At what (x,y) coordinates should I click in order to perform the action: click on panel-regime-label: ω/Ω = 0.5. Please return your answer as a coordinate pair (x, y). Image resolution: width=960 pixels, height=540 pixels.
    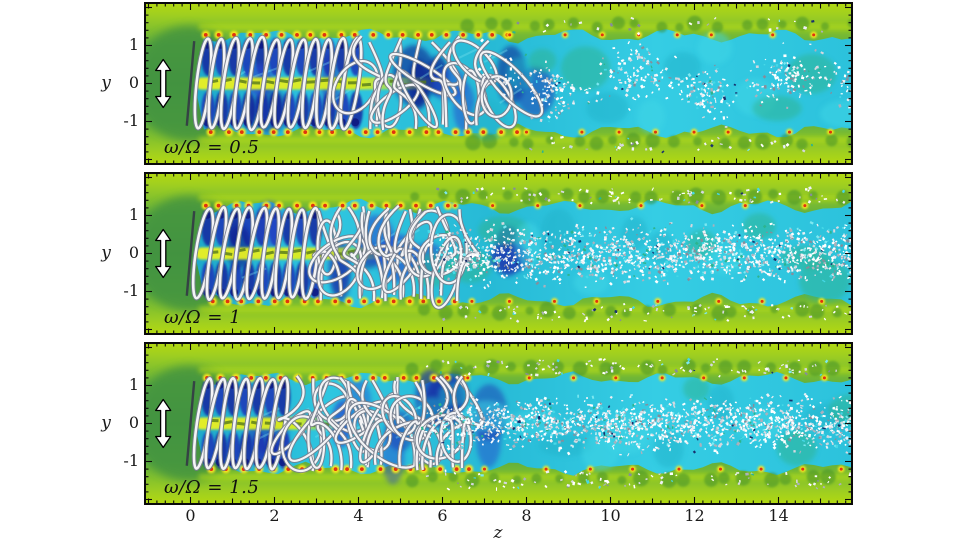
    Looking at the image, I should click on (212, 147).